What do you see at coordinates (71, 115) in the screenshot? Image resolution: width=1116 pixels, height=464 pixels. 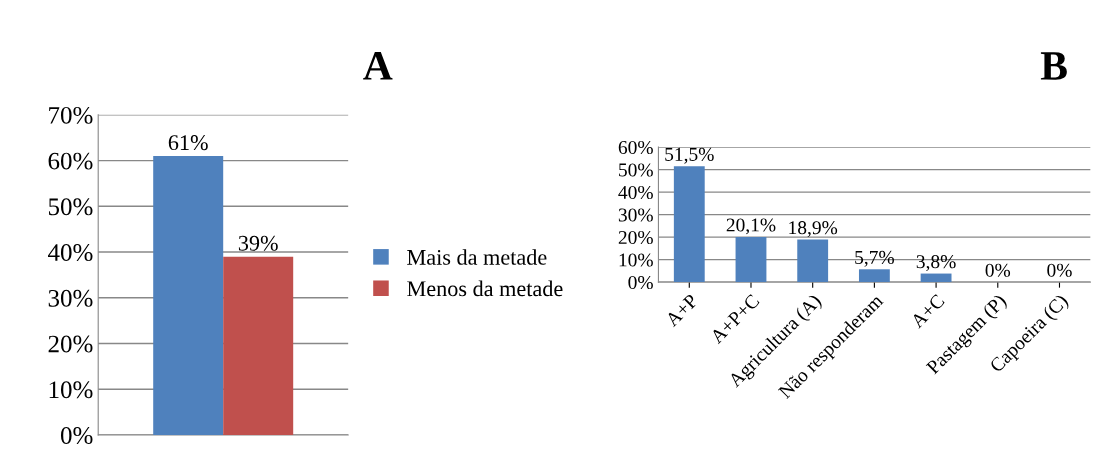 I see `y-tick-label: 70%` at bounding box center [71, 115].